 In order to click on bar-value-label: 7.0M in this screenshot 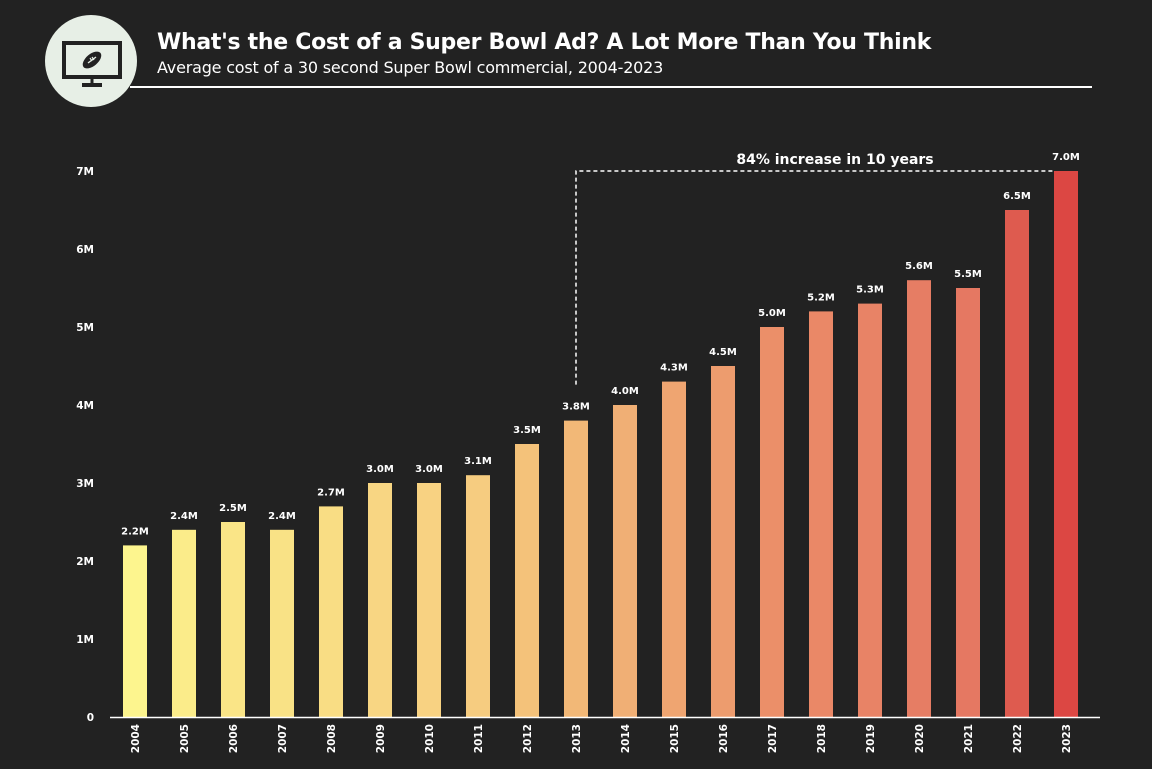, I will do `click(1066, 157)`.